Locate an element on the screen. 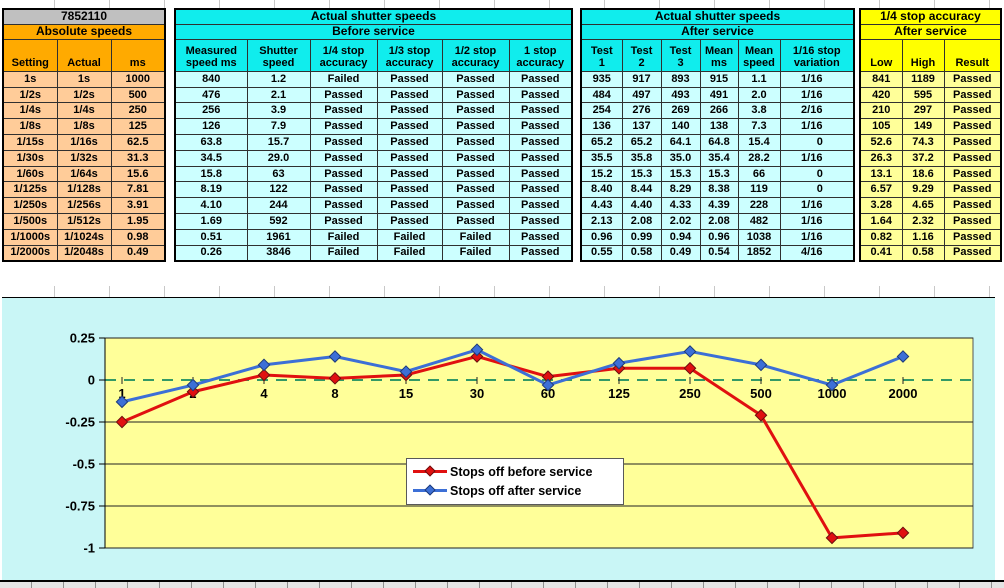 The image size is (1004, 588). table-cell: 37.2 is located at coordinates (923, 158).